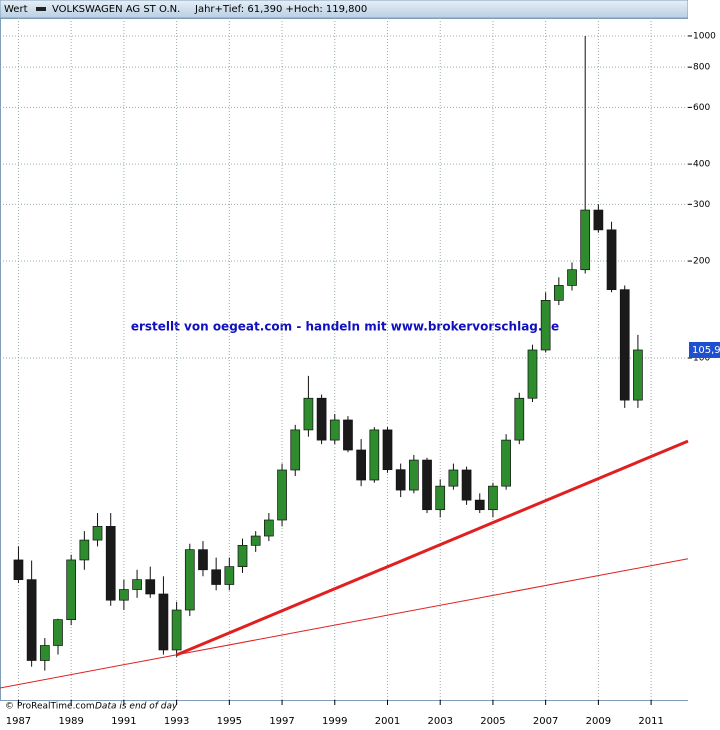 Image resolution: width=720 pixels, height=730 pixels. I want to click on x-tick-label: 2001, so click(387, 721).